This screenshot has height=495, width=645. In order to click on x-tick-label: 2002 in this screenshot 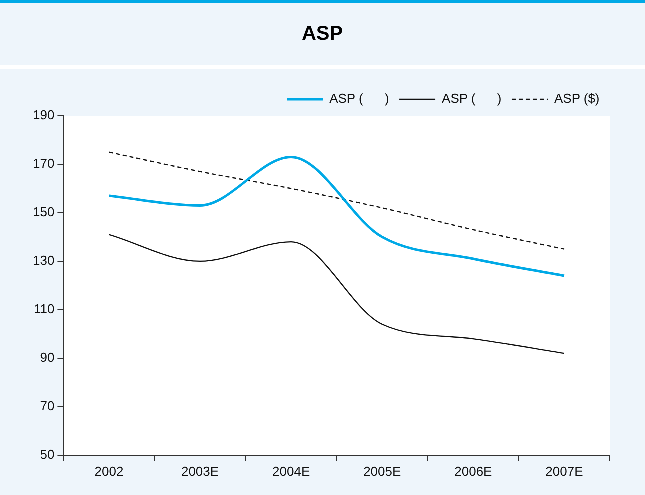, I will do `click(109, 471)`.